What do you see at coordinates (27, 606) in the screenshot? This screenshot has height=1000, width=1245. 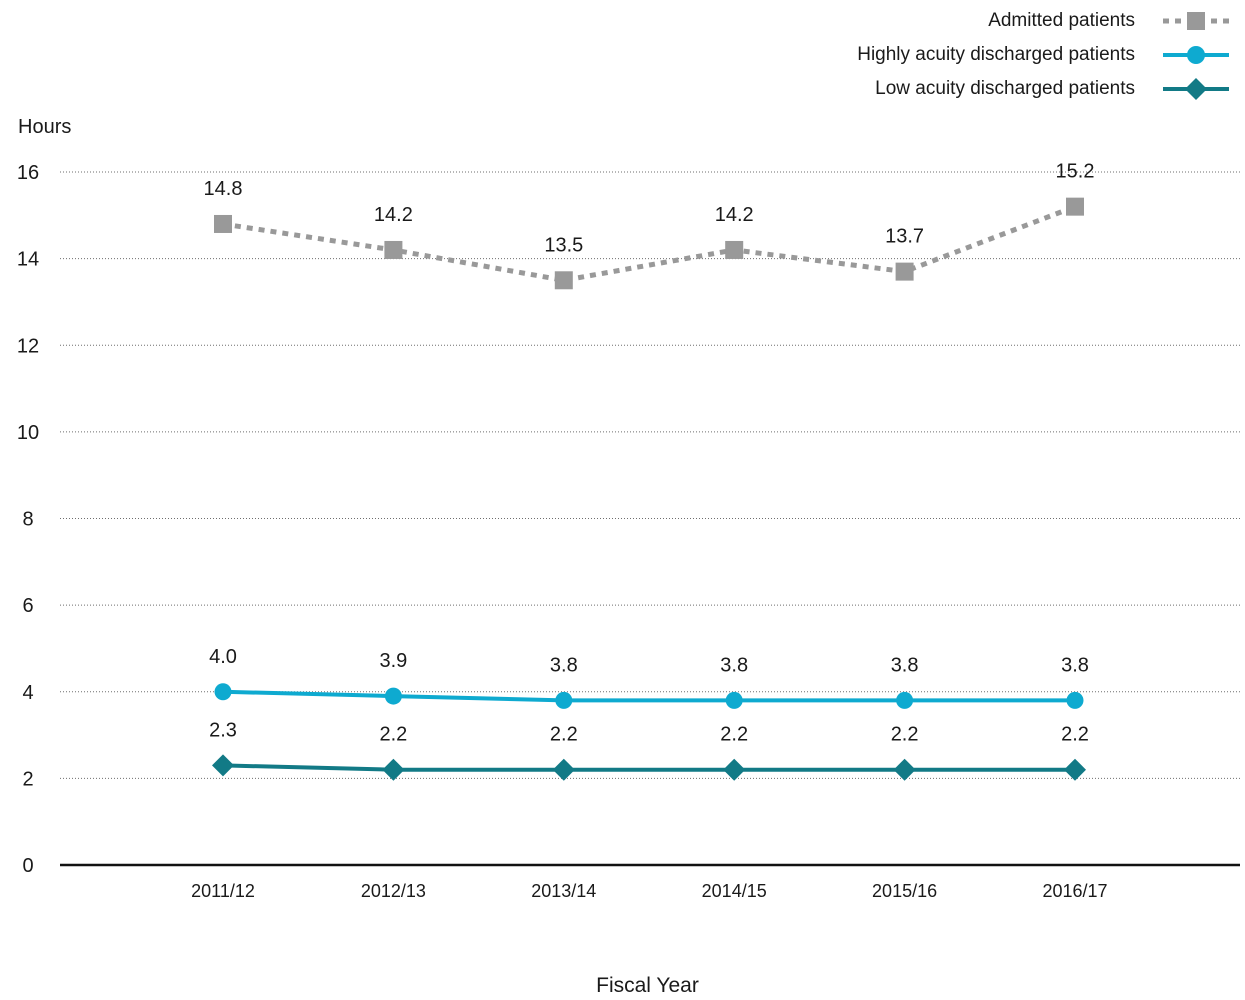 I see `y-tick-label: 6` at bounding box center [27, 606].